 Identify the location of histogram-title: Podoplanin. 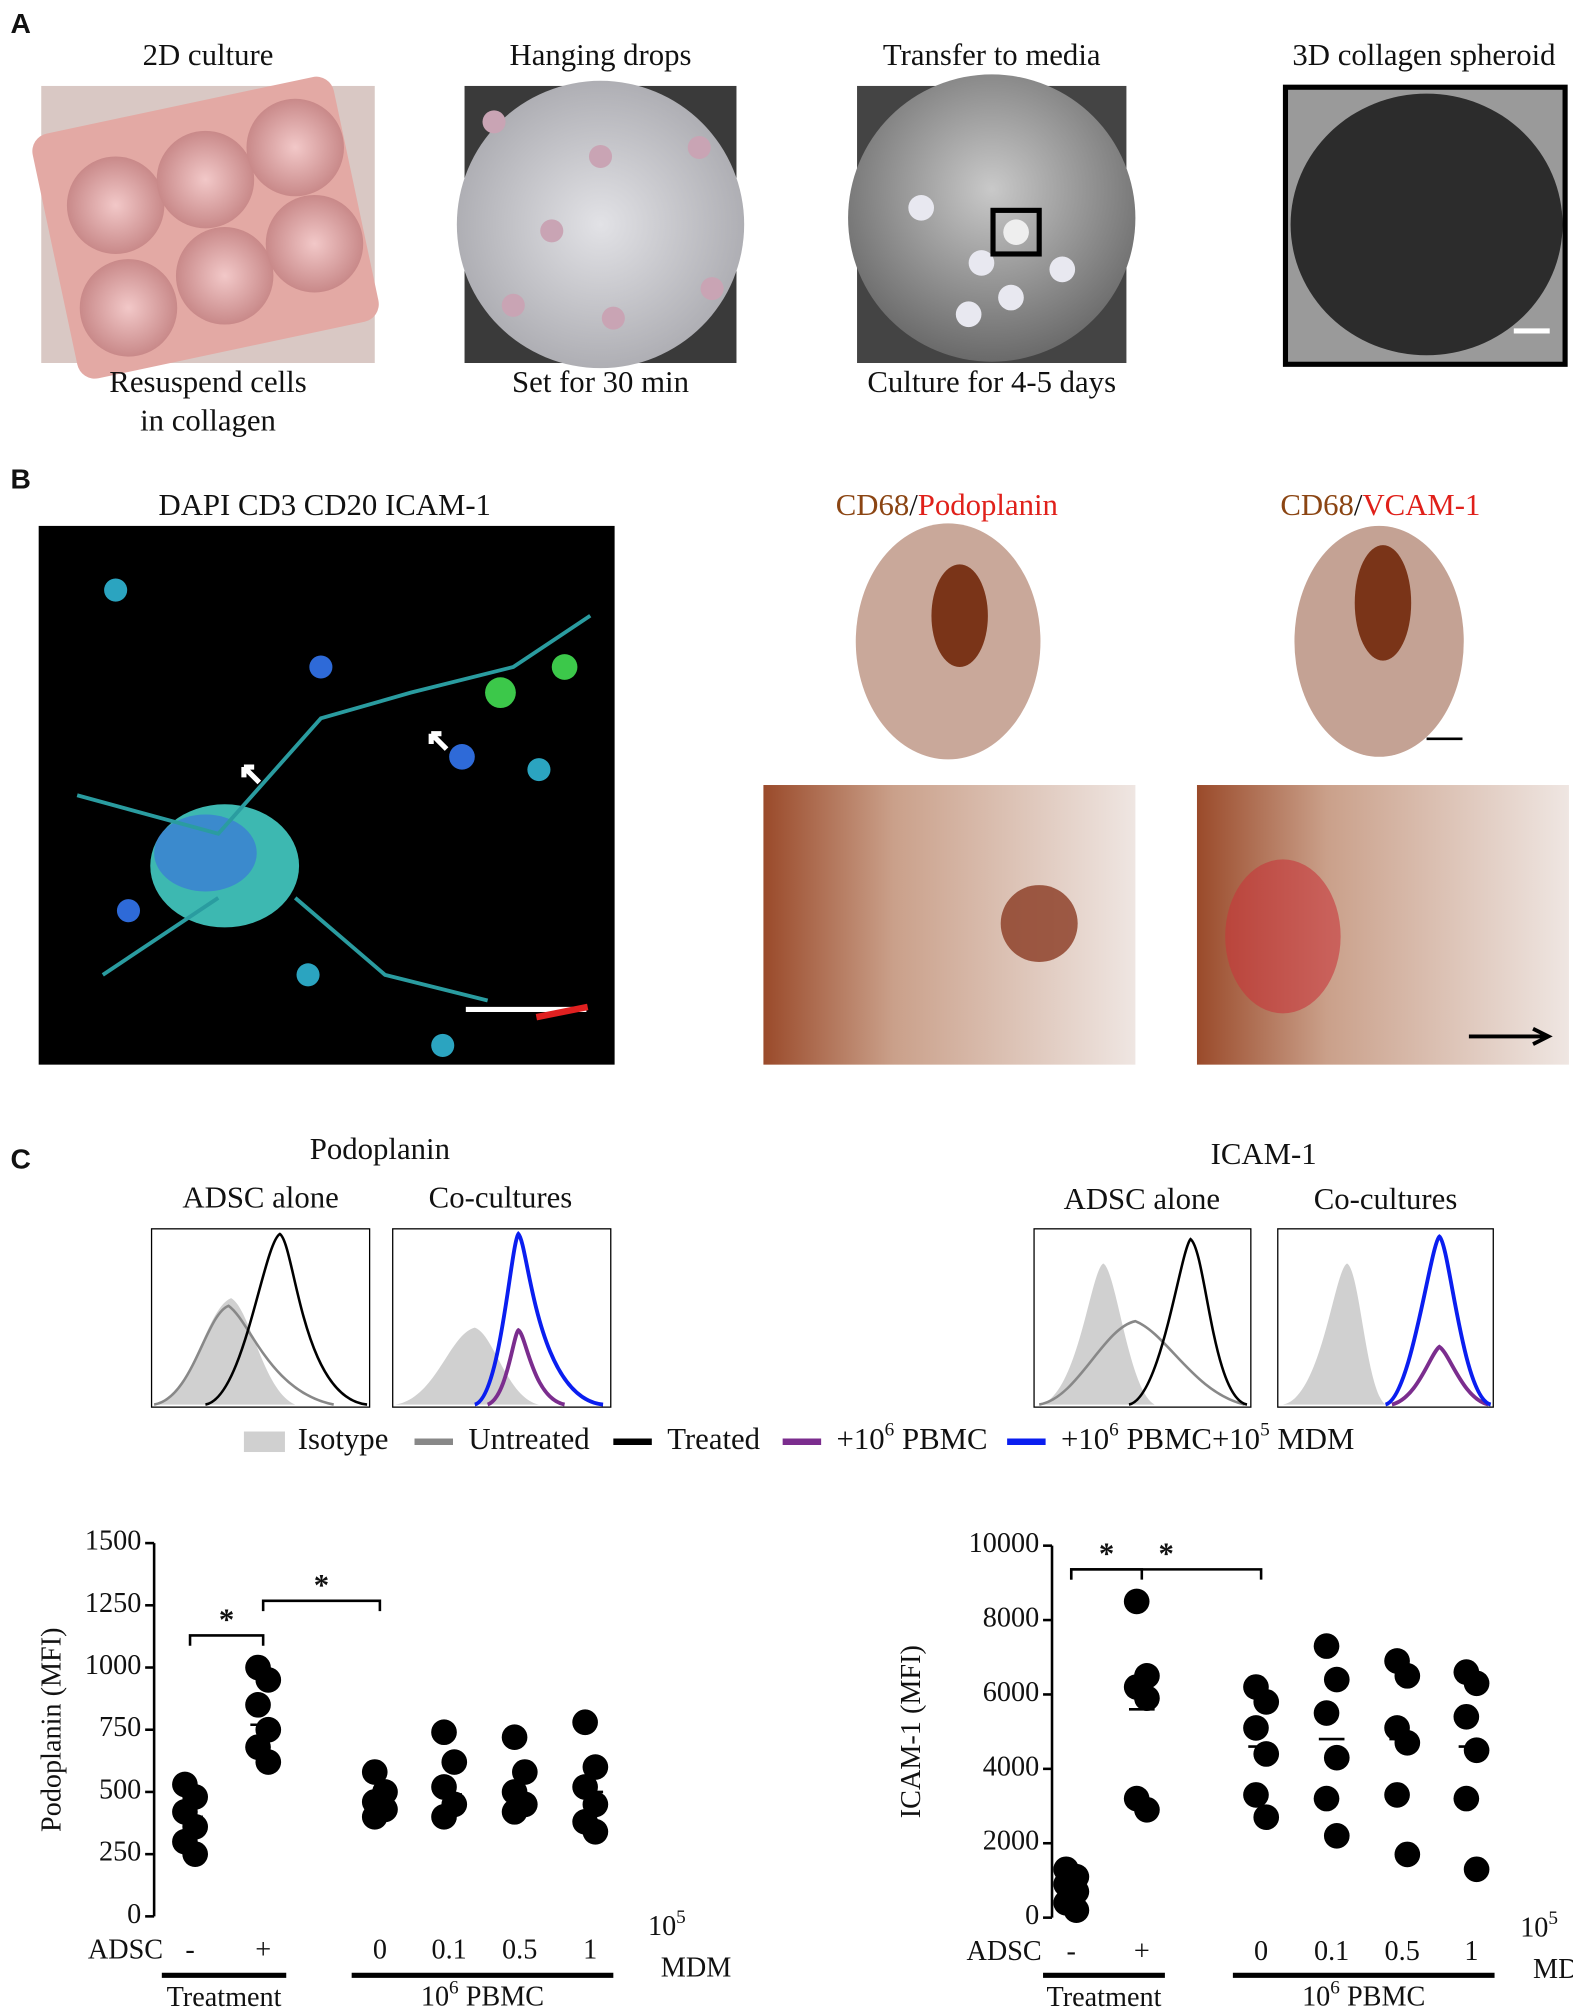
(380, 1149).